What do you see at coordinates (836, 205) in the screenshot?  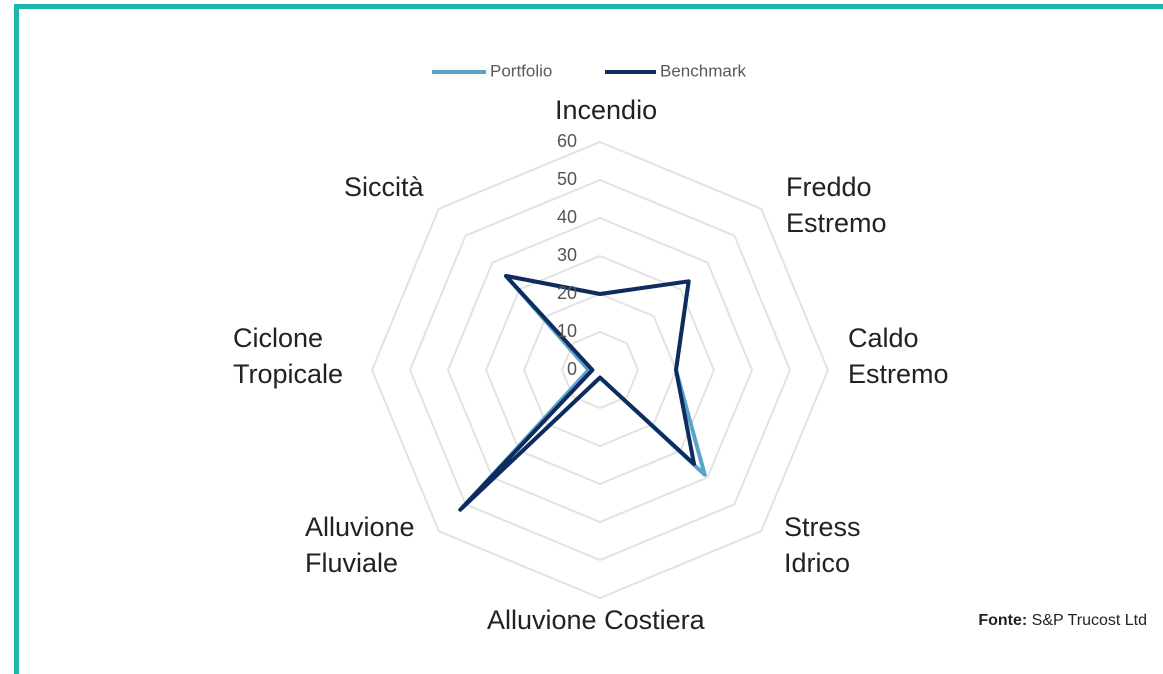 I see `category-label: Freddo Estremo` at bounding box center [836, 205].